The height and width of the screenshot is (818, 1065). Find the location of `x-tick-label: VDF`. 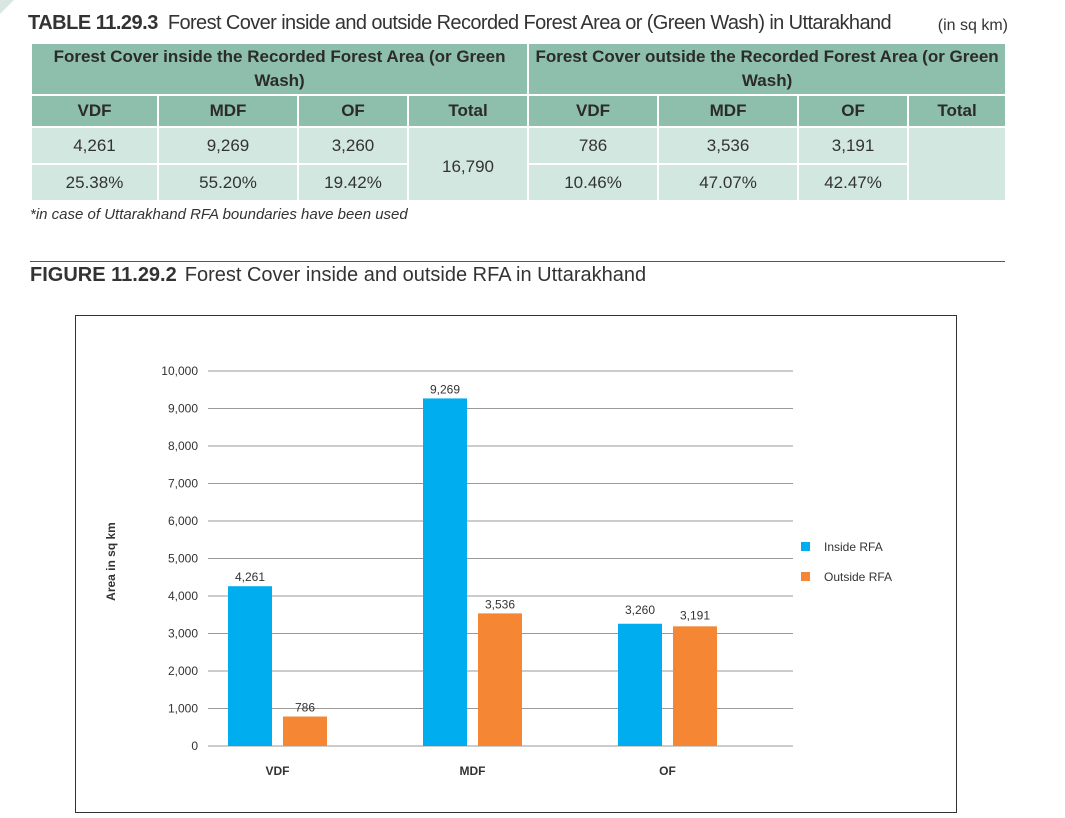

x-tick-label: VDF is located at coordinates (278, 771).